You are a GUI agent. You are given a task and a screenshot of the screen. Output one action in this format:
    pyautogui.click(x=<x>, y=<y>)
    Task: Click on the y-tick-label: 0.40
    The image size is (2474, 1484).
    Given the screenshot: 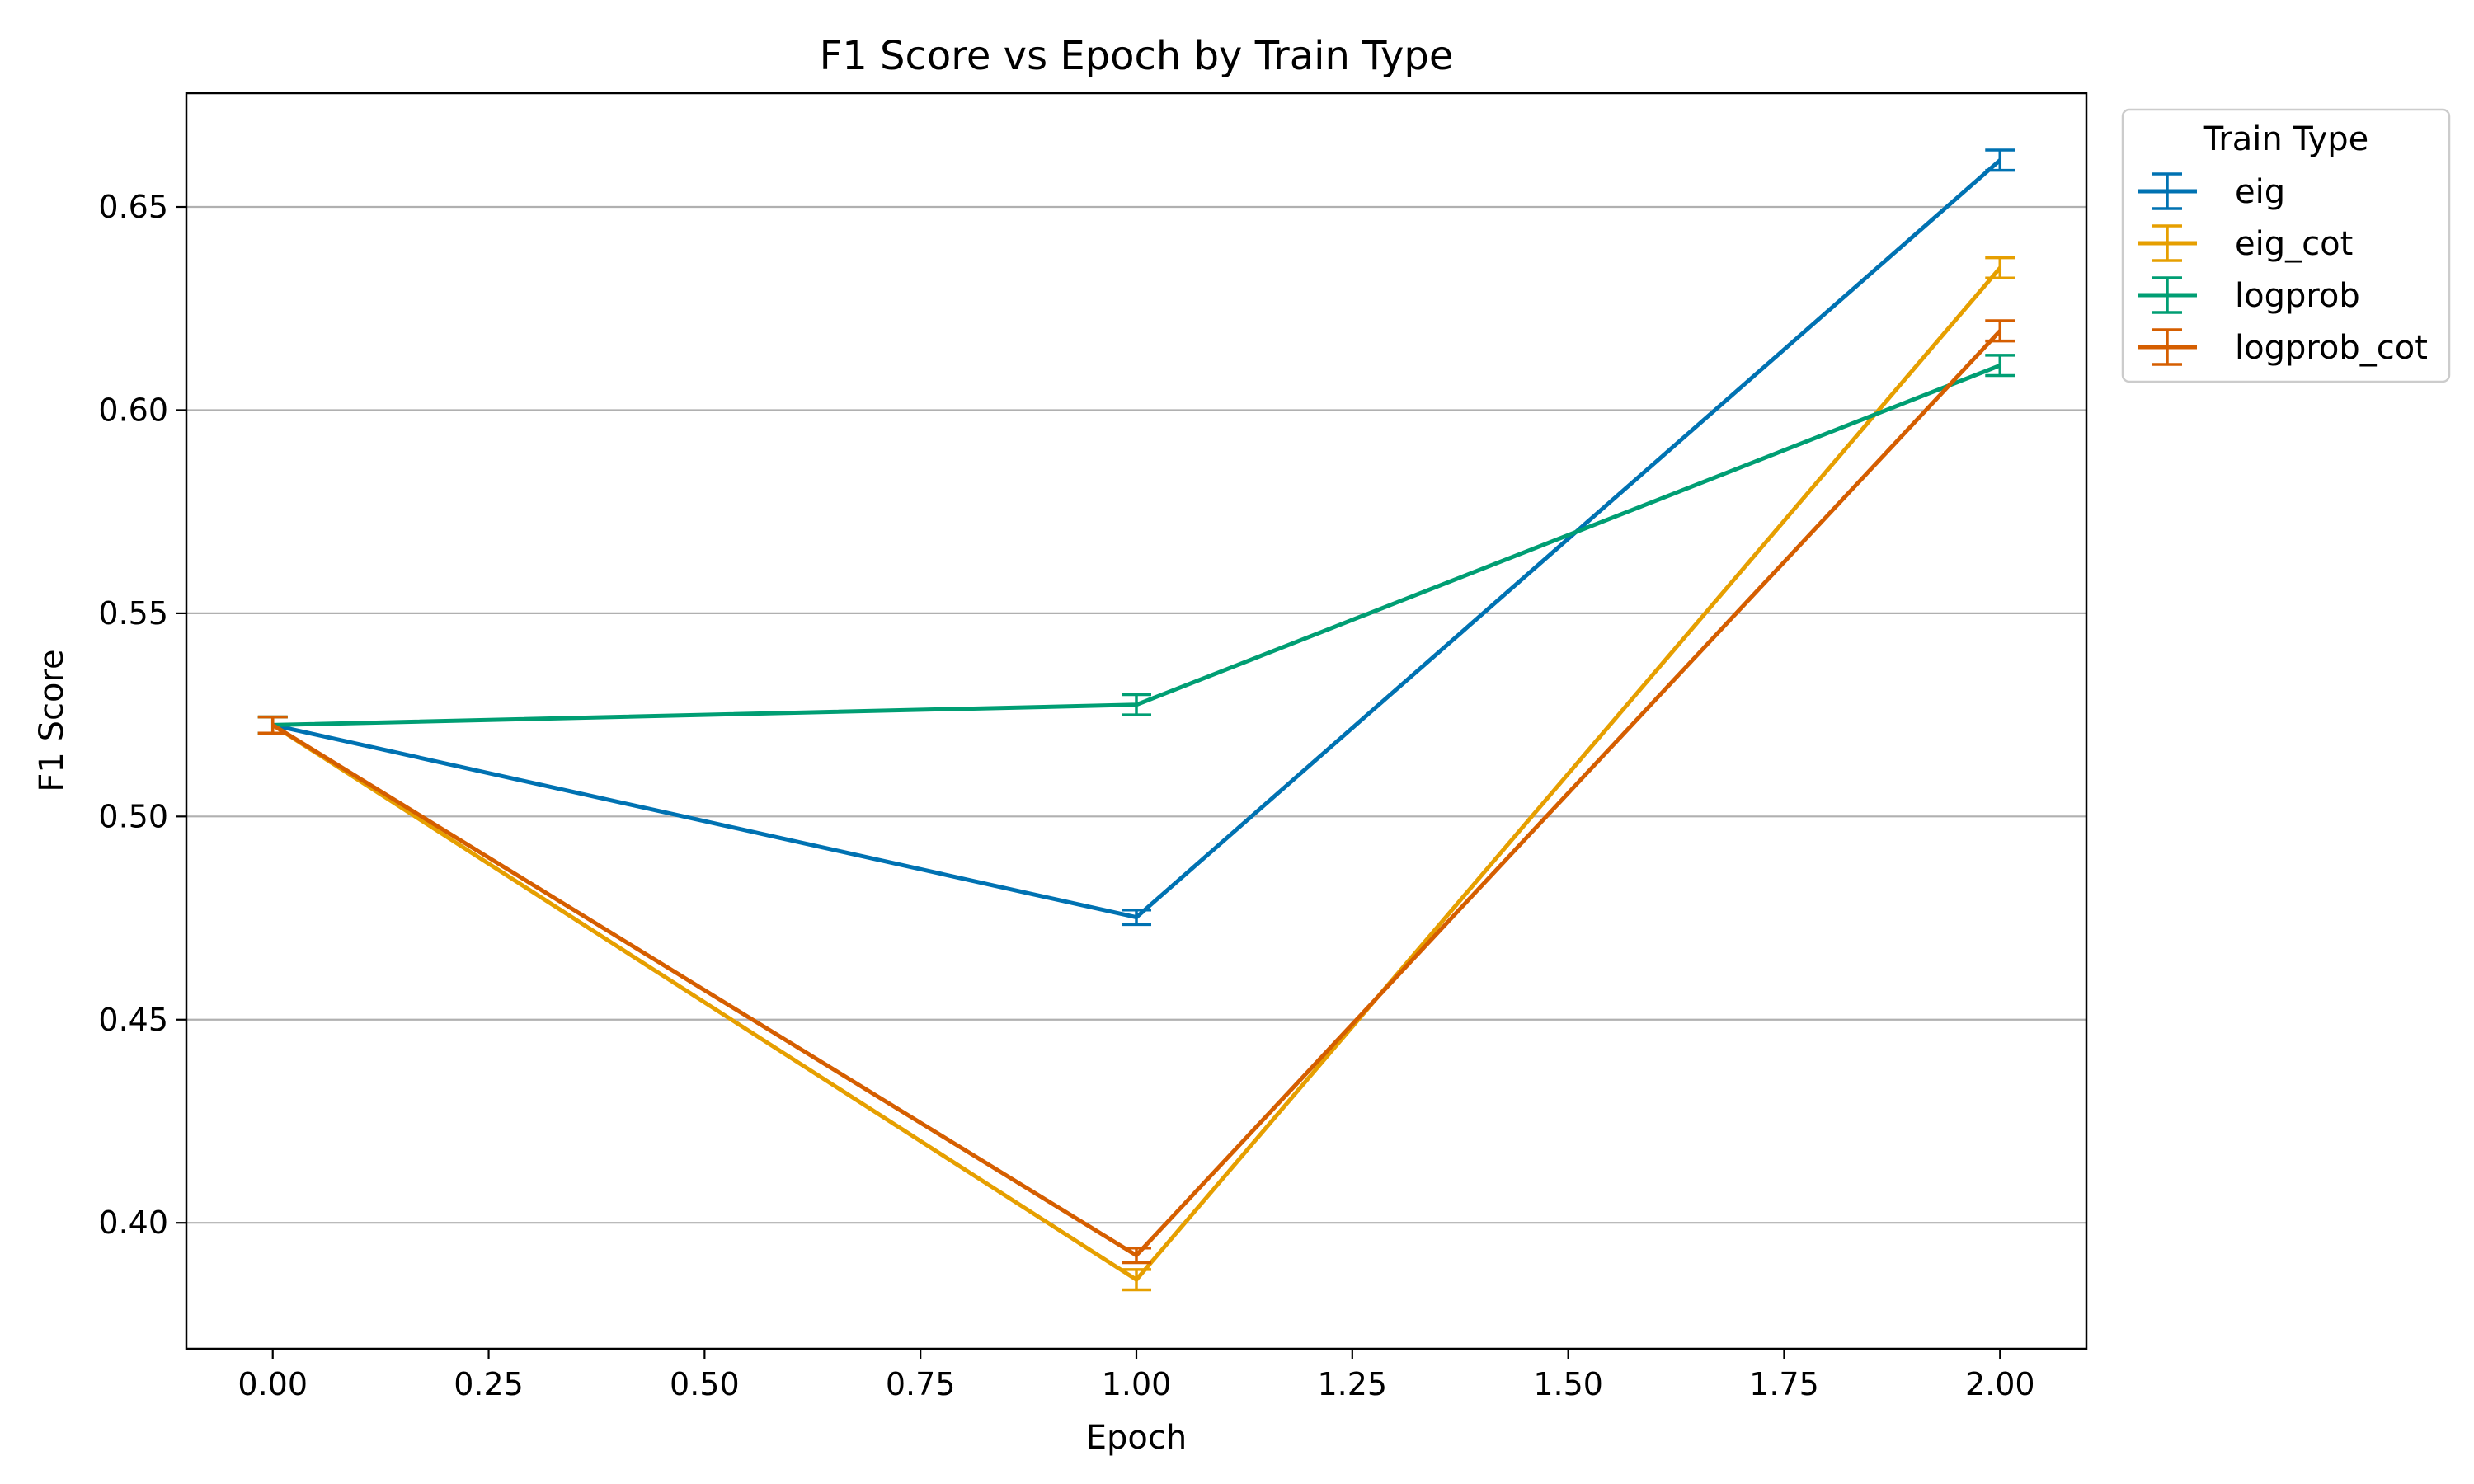 What is the action you would take?
    pyautogui.click(x=133, y=1223)
    